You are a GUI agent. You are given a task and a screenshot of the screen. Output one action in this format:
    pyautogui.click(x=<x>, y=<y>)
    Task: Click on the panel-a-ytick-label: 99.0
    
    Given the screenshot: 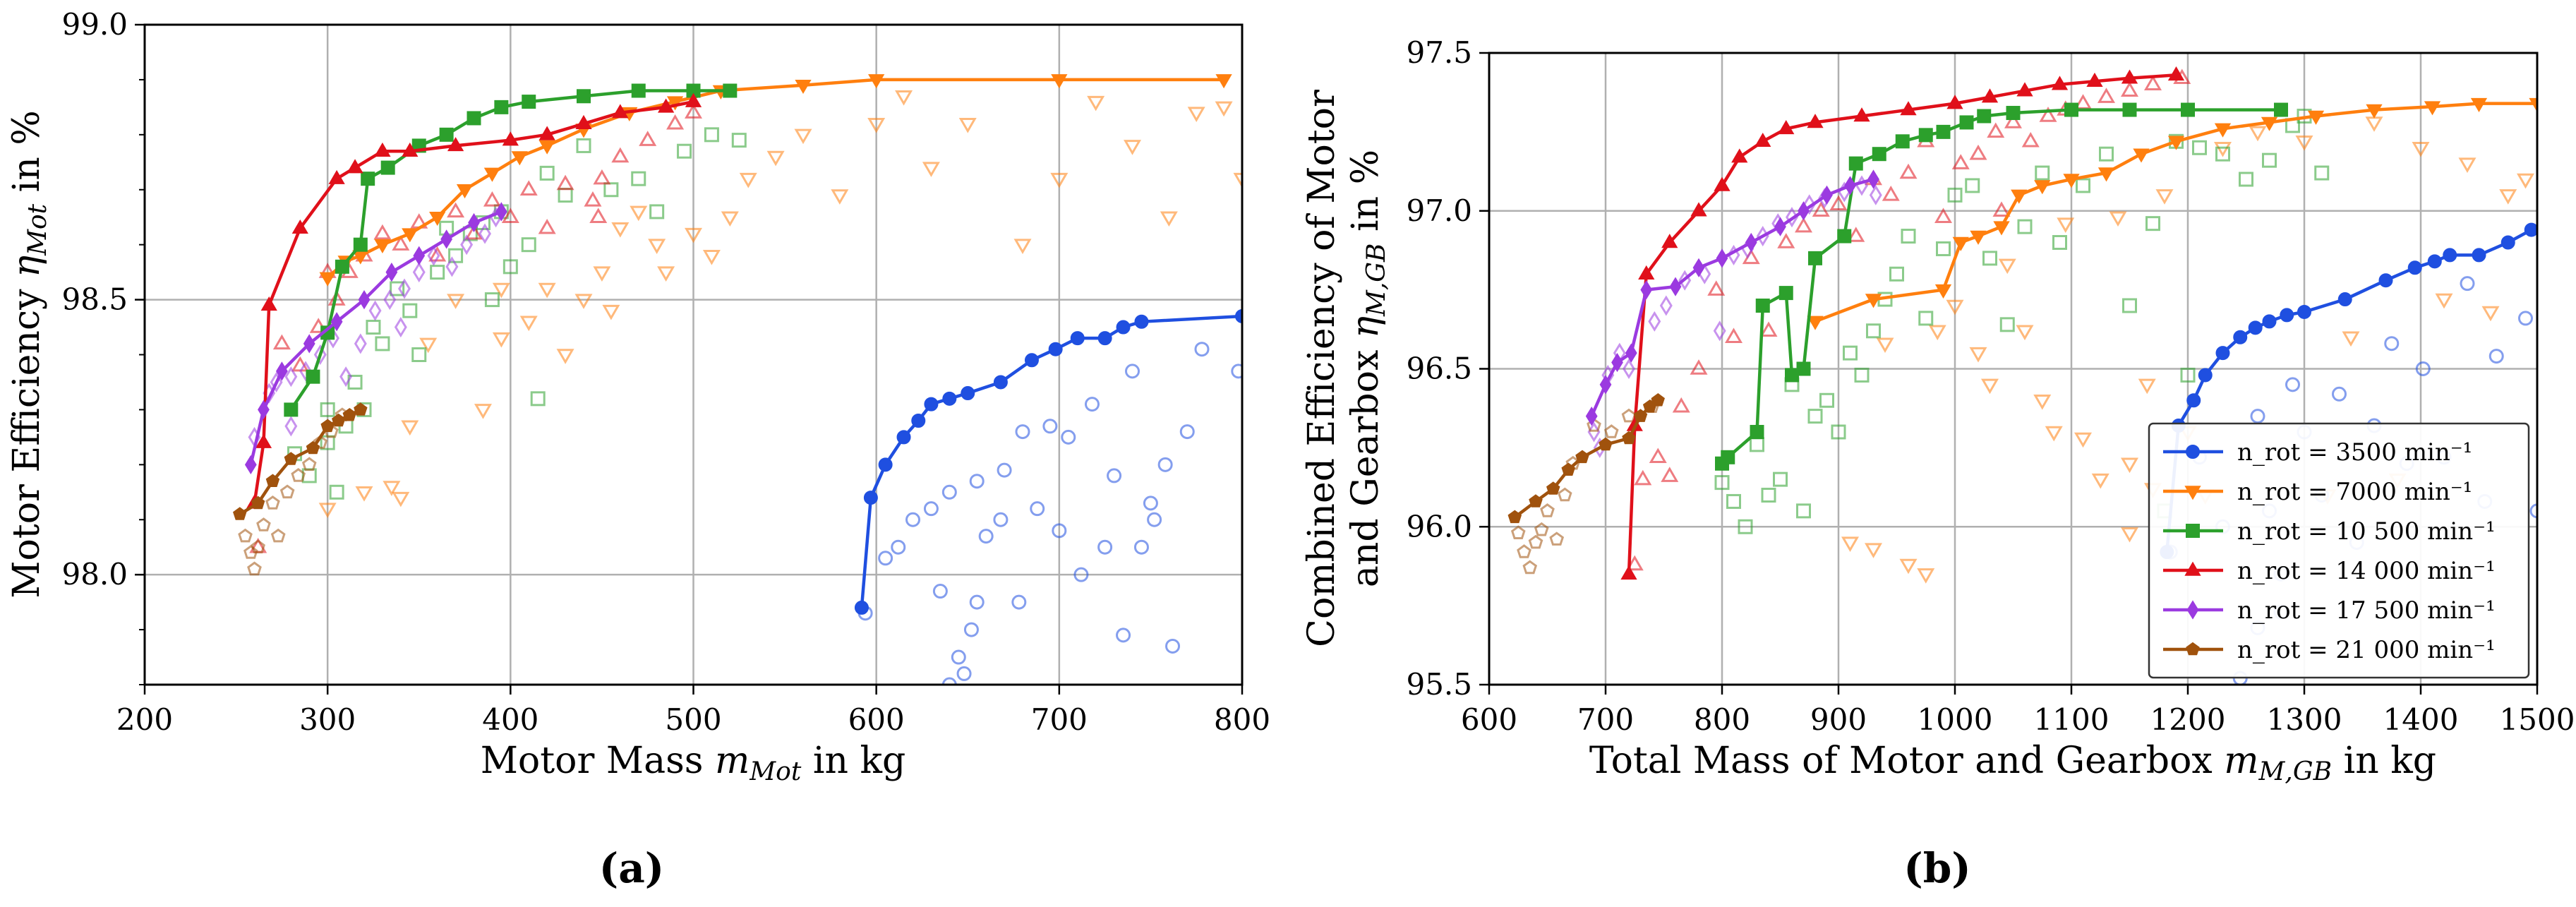 What is the action you would take?
    pyautogui.click(x=94, y=24)
    